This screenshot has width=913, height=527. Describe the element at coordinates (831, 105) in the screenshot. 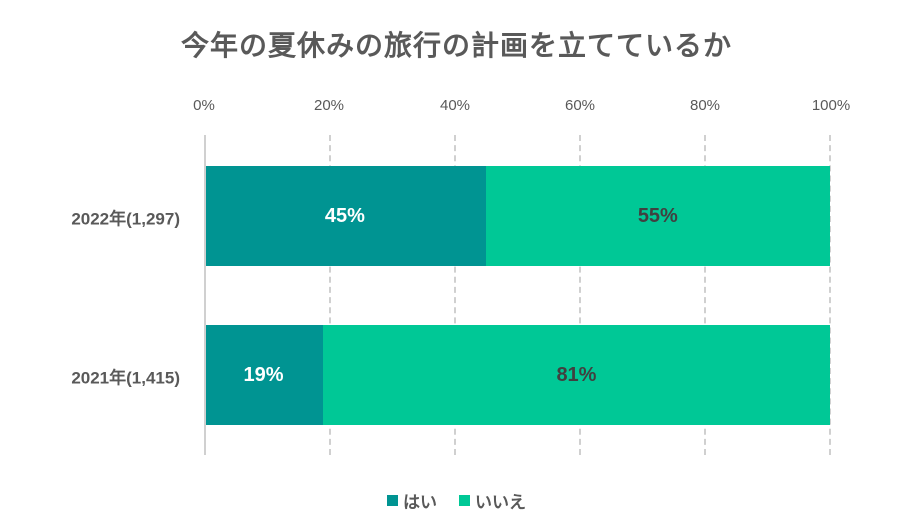

I see `x-tick-100: 100%` at that location.